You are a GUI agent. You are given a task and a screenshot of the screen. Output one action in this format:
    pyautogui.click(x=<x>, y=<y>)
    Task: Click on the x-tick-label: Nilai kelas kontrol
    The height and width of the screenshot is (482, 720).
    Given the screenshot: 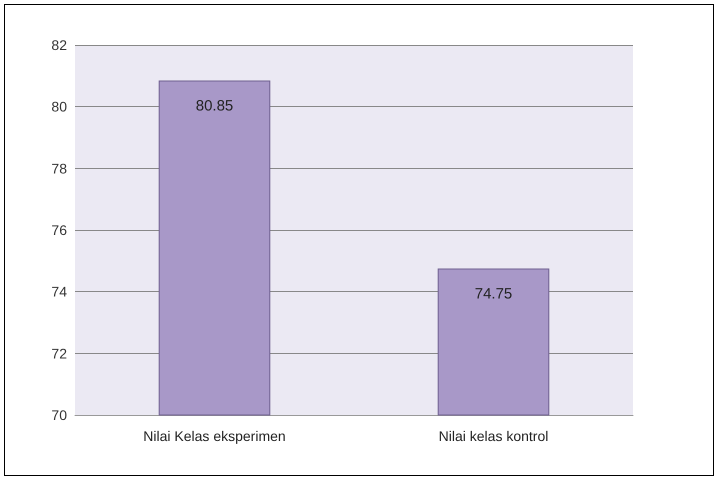 What is the action you would take?
    pyautogui.click(x=493, y=436)
    